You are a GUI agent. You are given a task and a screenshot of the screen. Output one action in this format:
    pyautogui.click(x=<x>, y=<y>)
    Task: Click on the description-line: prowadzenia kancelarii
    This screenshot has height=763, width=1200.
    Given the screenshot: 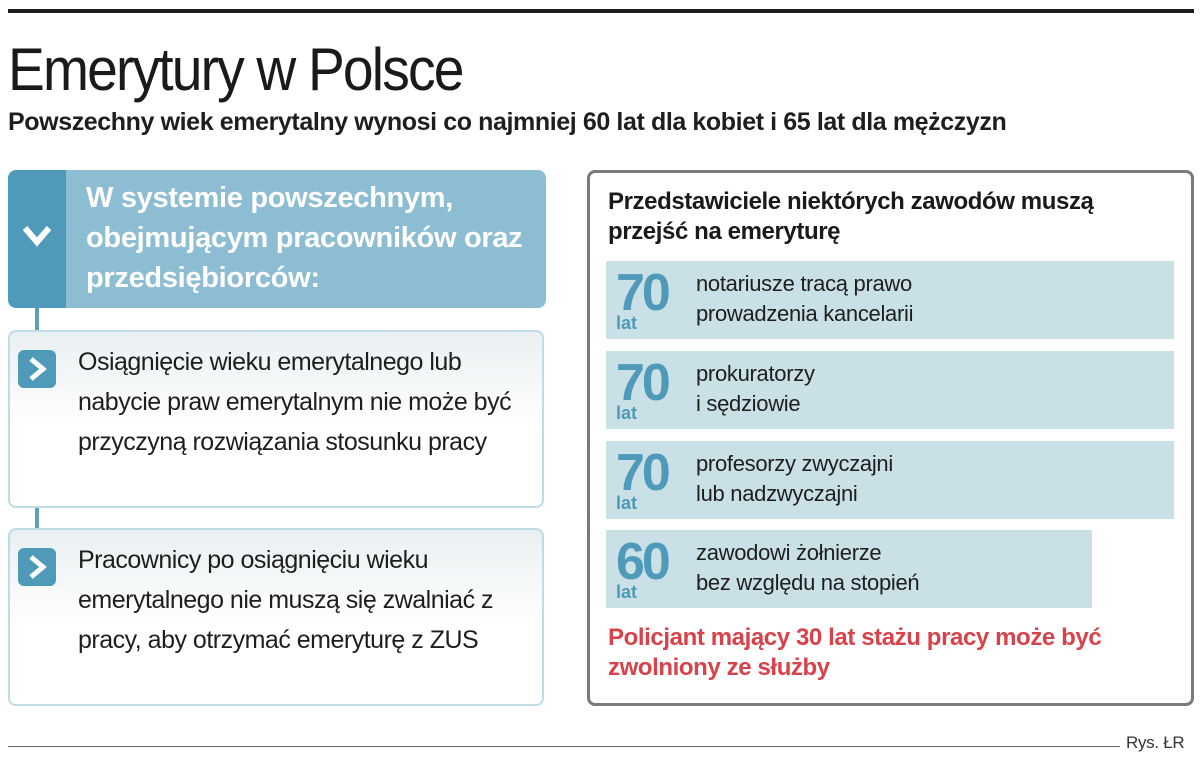 What is the action you would take?
    pyautogui.click(x=805, y=313)
    